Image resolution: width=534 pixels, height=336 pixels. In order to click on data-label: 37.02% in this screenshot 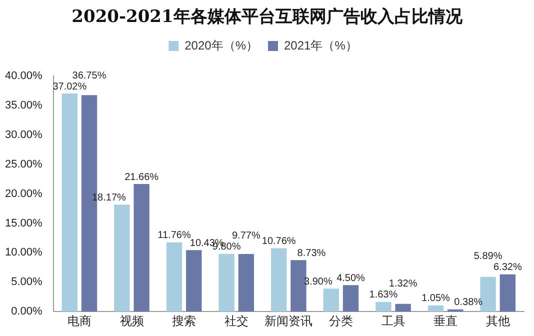, I will do `click(69, 86)`.